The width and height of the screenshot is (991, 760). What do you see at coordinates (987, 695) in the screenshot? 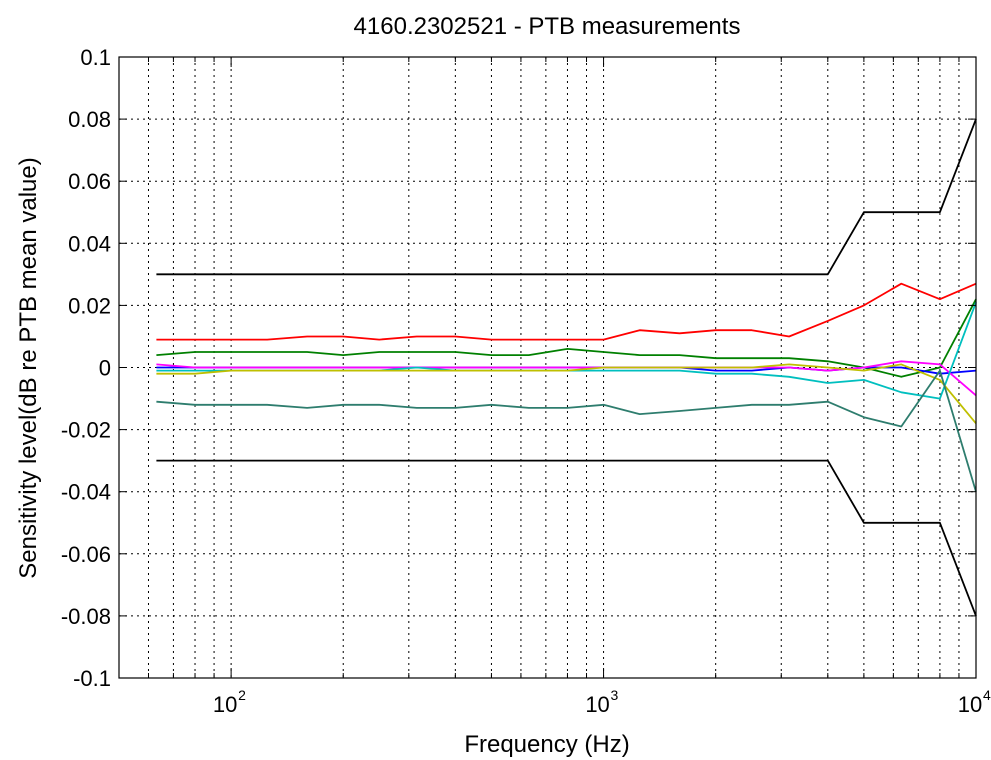
I see `x-tick-exponent: 4` at bounding box center [987, 695].